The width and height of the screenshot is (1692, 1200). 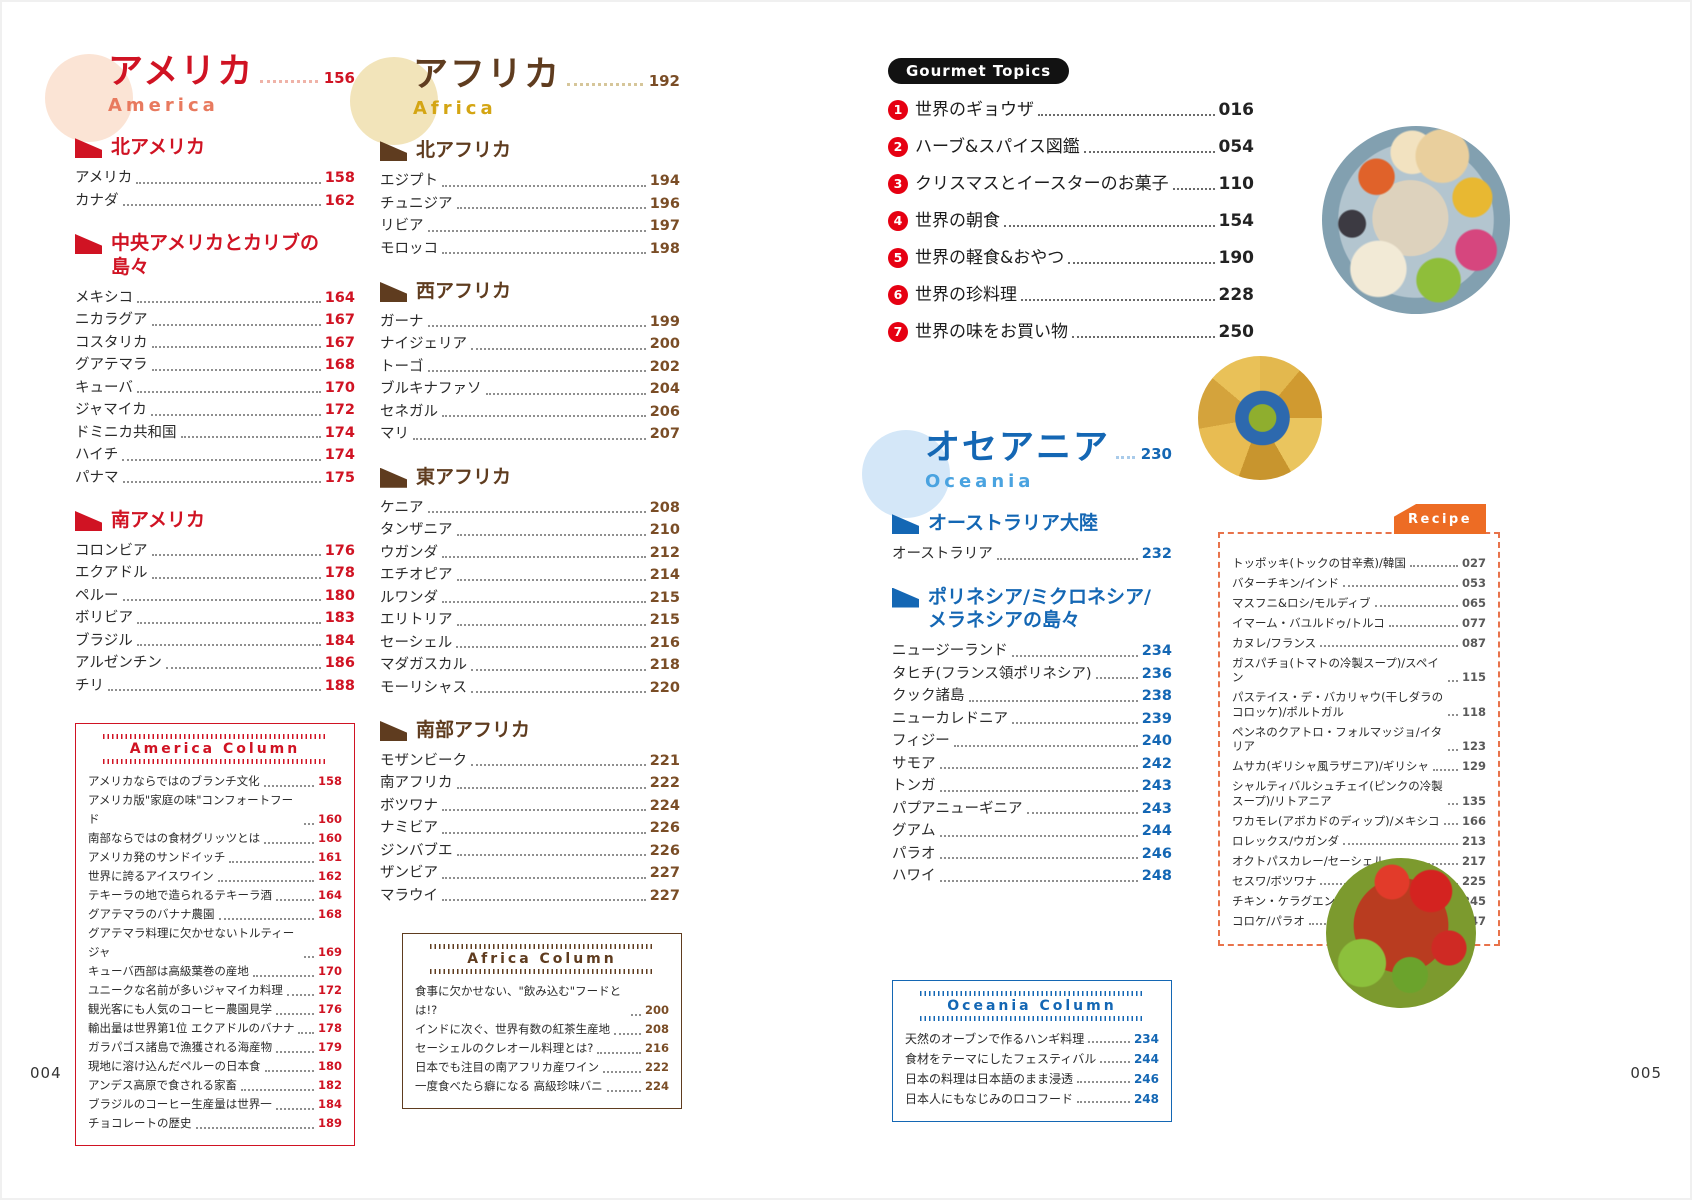 I want to click on toc-entry: チリ 188, so click(x=215, y=686).